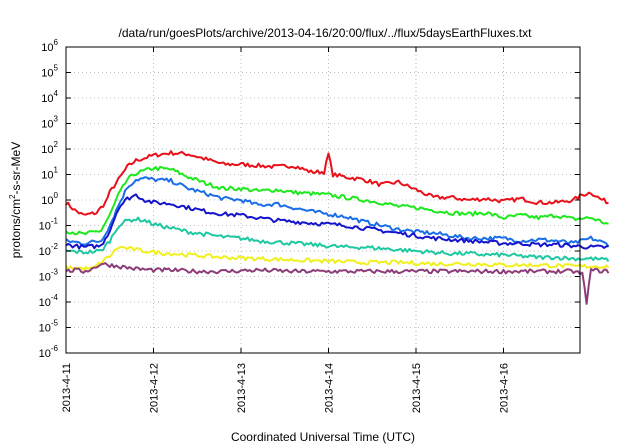  I want to click on y-tick-exp: 6, so click(56, 42).